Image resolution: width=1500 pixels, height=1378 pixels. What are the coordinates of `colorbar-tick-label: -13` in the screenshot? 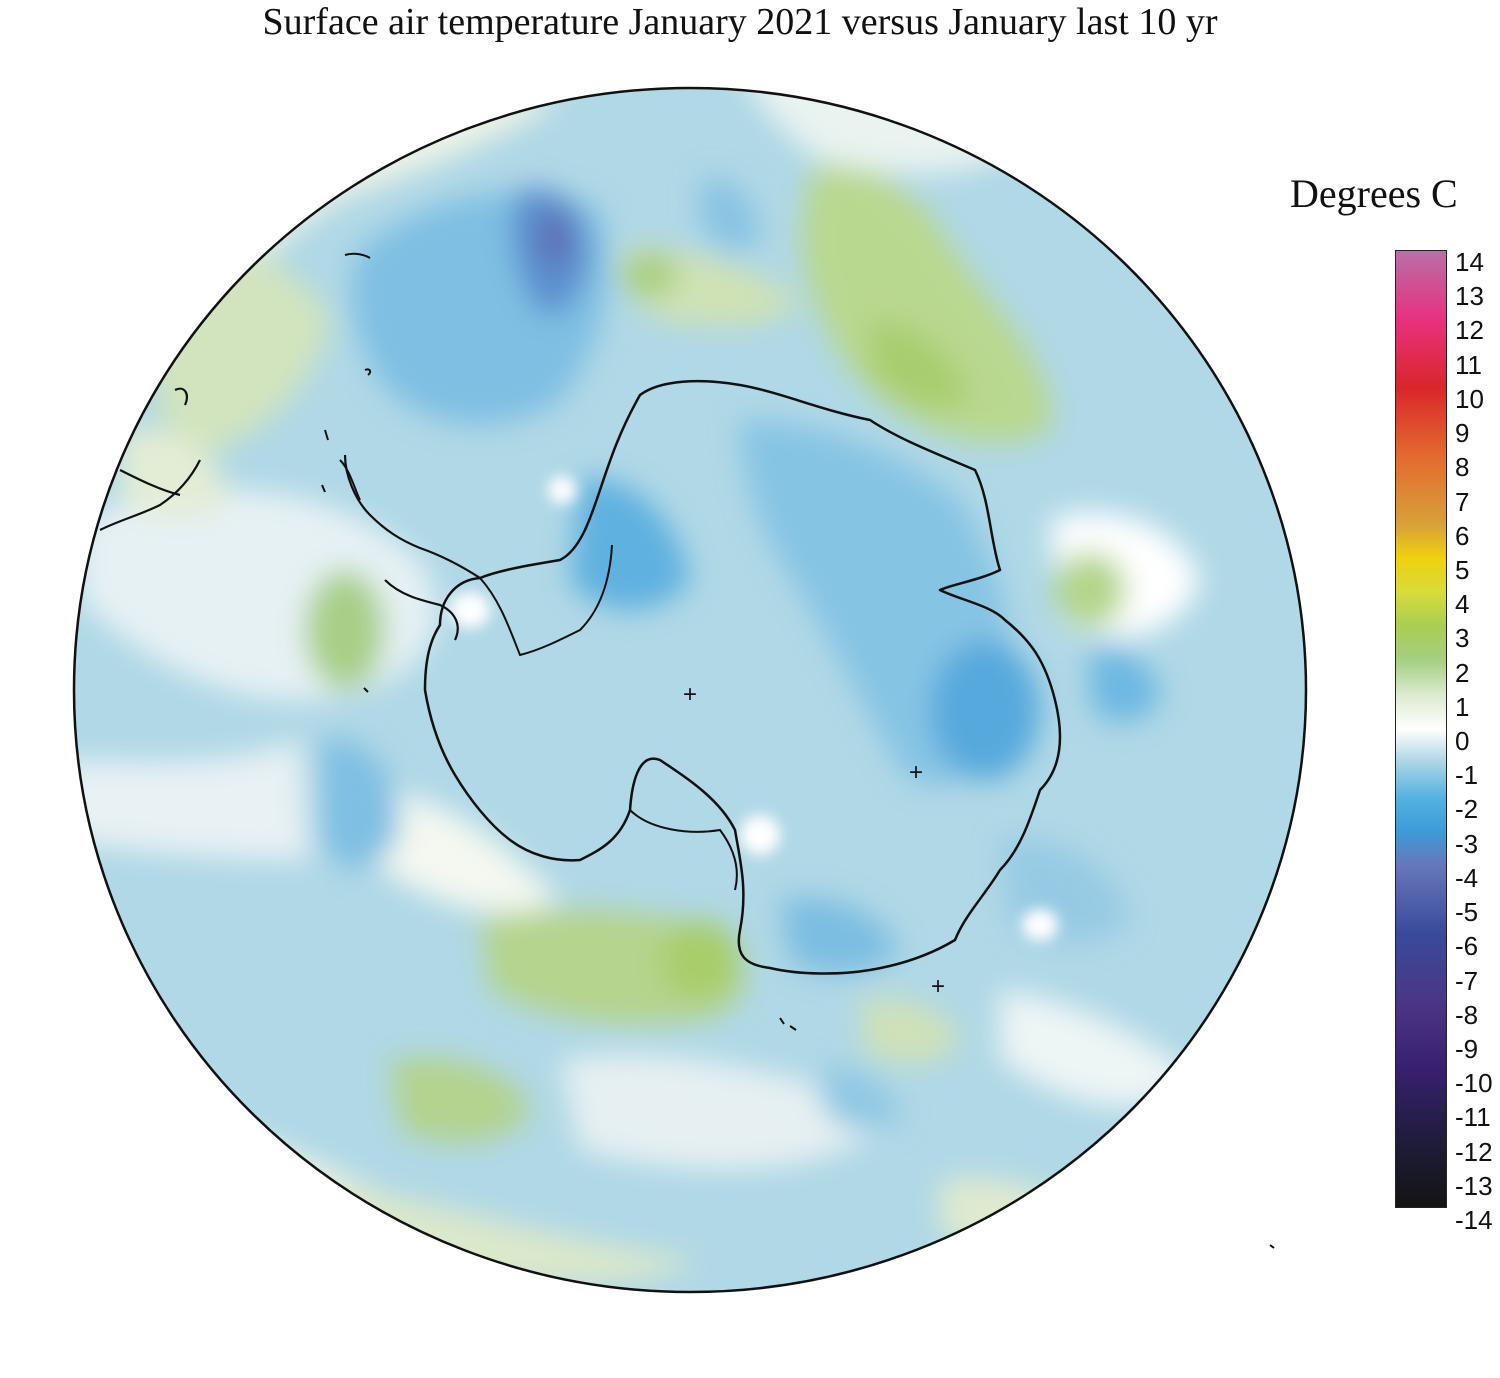 It's located at (1474, 1185).